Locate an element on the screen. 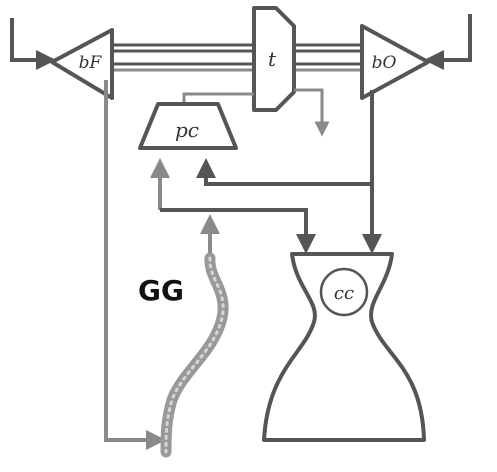  combustion-chamber: cc is located at coordinates (344, 347).